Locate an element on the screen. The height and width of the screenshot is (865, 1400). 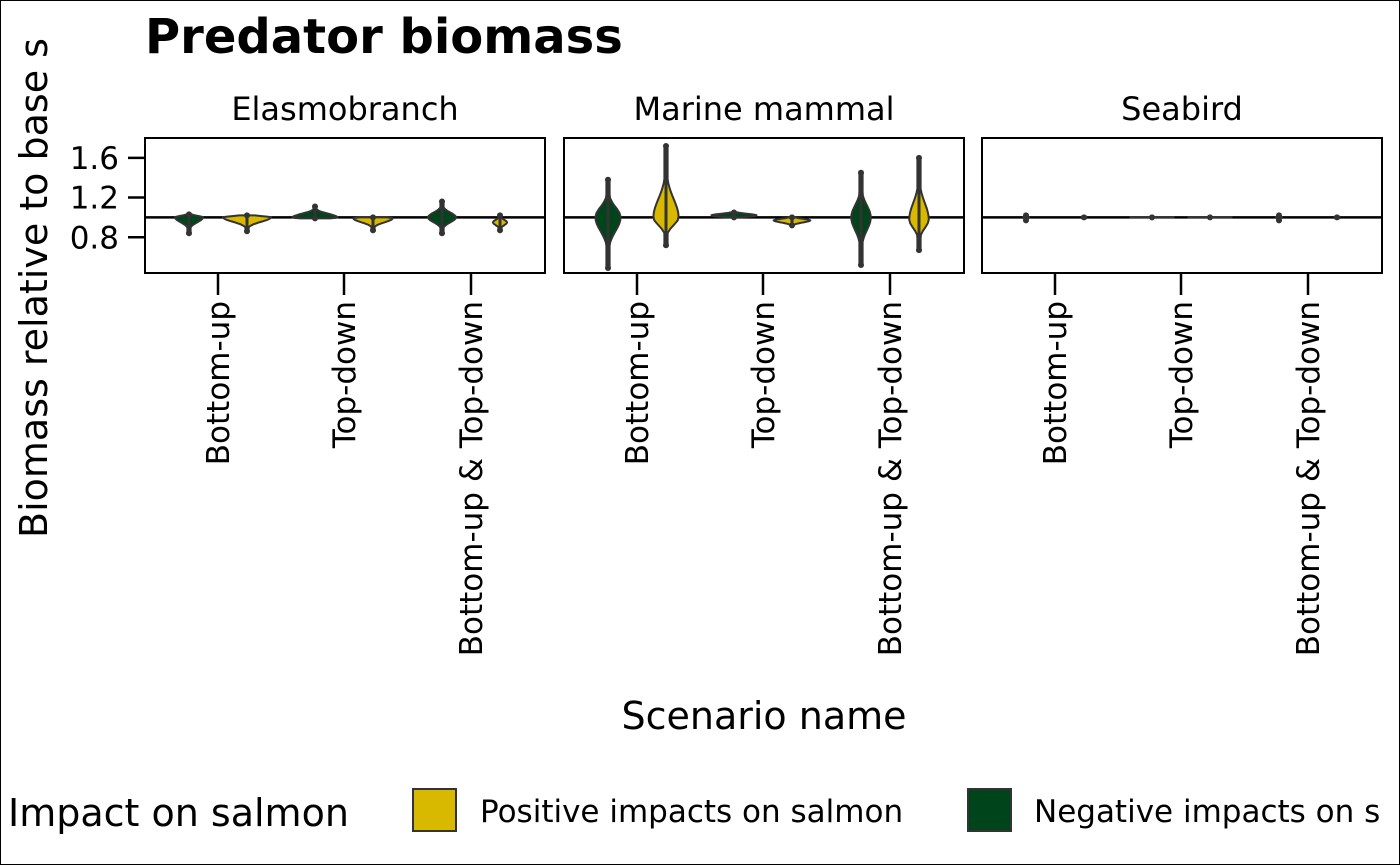
facet-strip-label: Seabird is located at coordinates (1182, 109).